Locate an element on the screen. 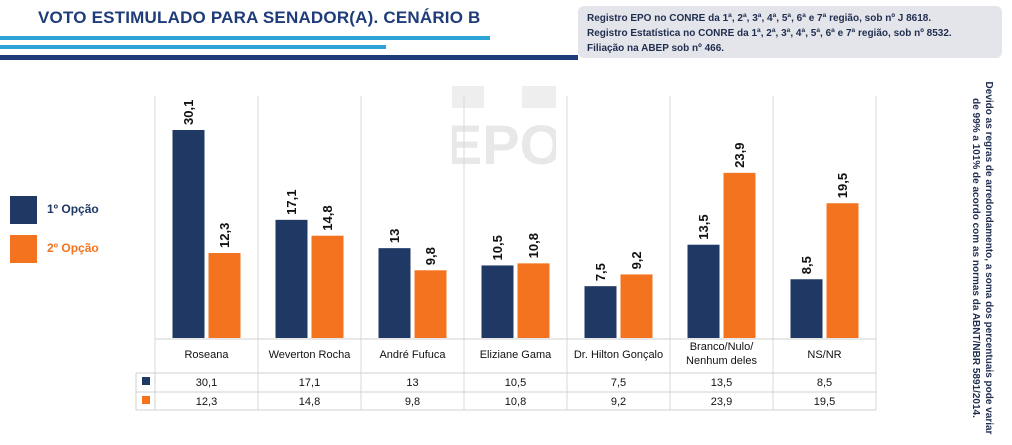 This screenshot has width=1012, height=445. data-label: 8,5 is located at coordinates (806, 265).